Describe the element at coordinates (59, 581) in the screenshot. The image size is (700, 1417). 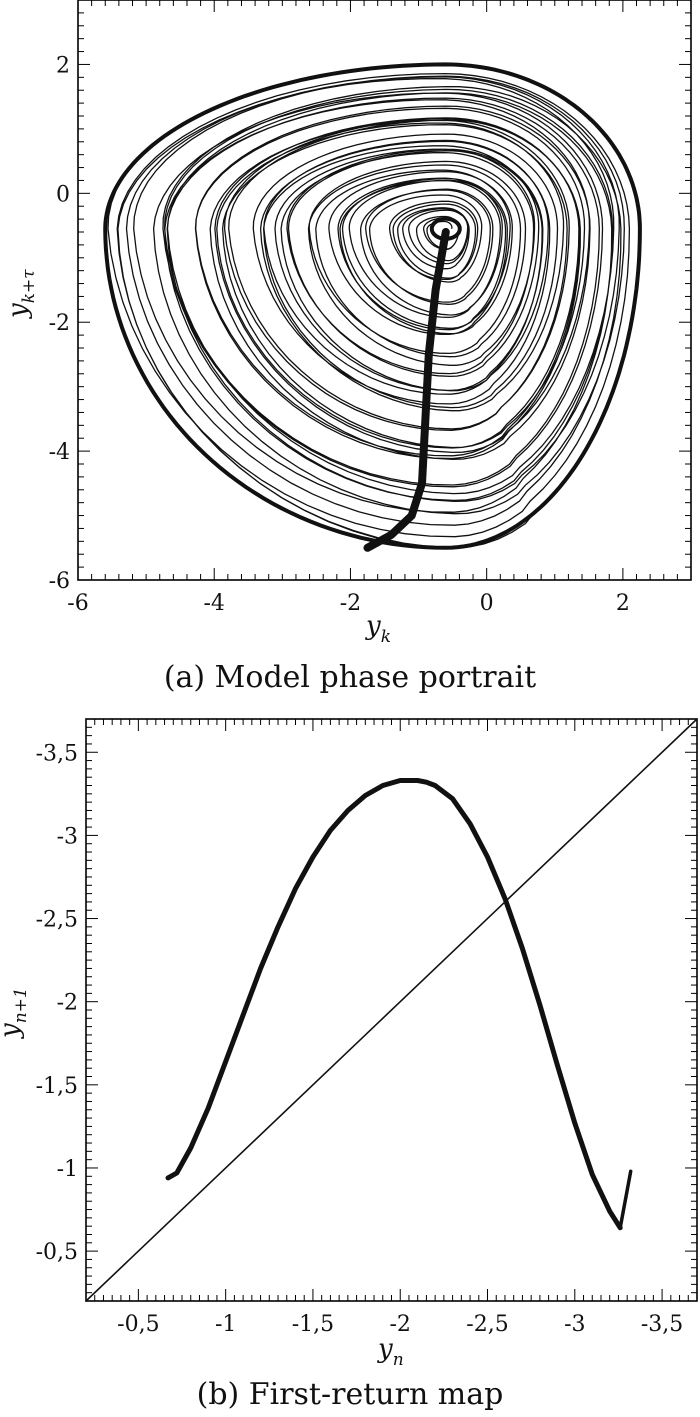
I see `y-tick-label: -6` at that location.